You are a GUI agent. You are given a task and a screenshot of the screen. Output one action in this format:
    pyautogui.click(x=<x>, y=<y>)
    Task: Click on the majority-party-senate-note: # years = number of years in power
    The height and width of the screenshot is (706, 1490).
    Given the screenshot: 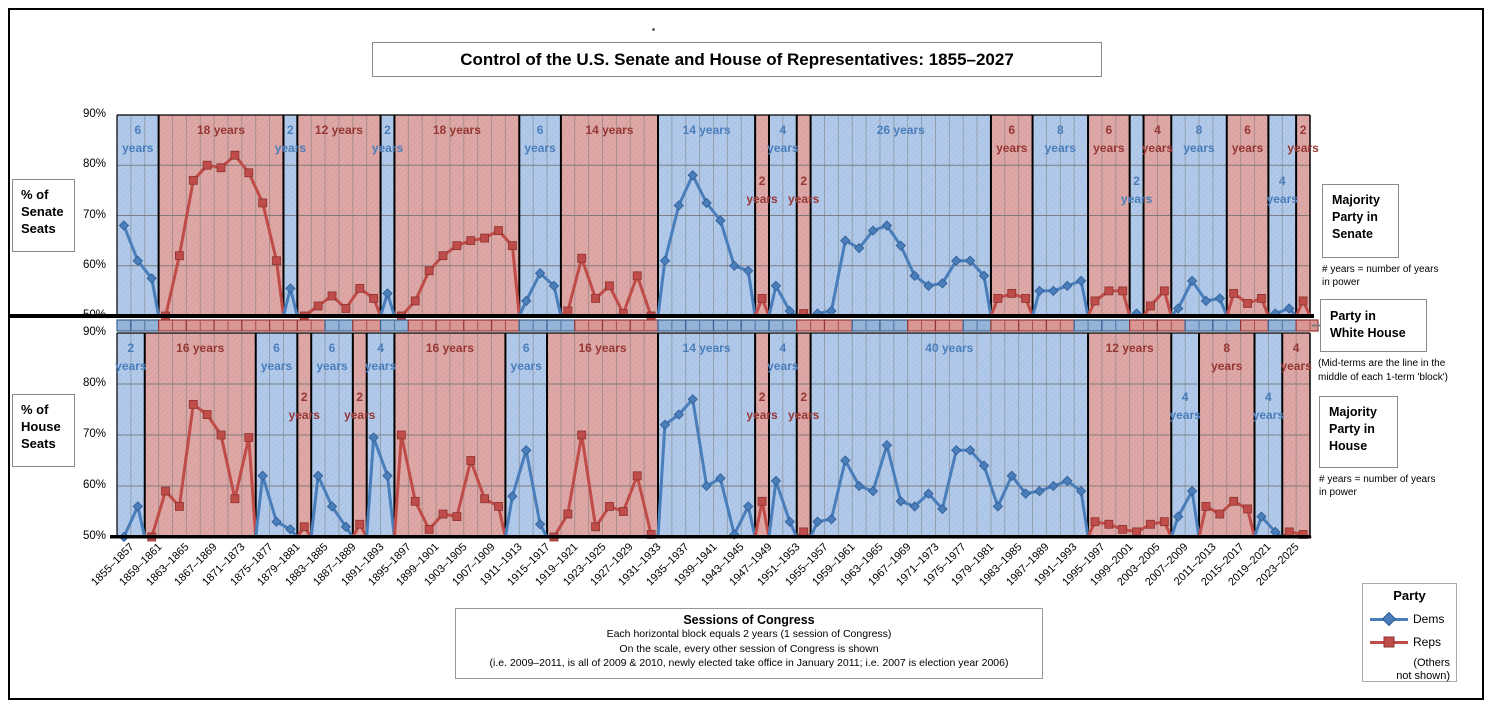 What is the action you would take?
    pyautogui.click(x=1380, y=276)
    